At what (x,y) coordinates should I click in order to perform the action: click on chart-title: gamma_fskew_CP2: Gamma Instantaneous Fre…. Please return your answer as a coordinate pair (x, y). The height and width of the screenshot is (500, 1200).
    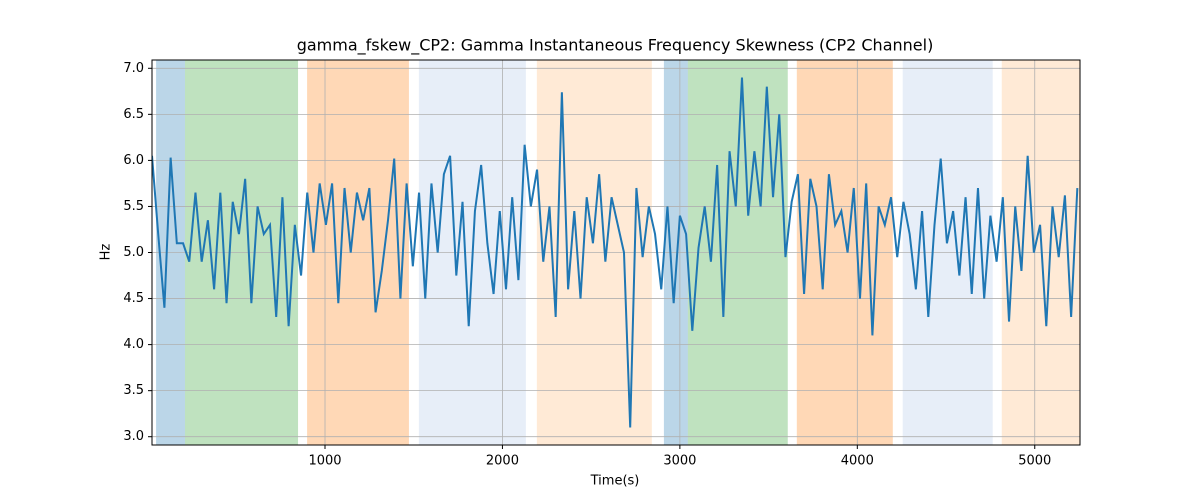
    Looking at the image, I should click on (615, 46).